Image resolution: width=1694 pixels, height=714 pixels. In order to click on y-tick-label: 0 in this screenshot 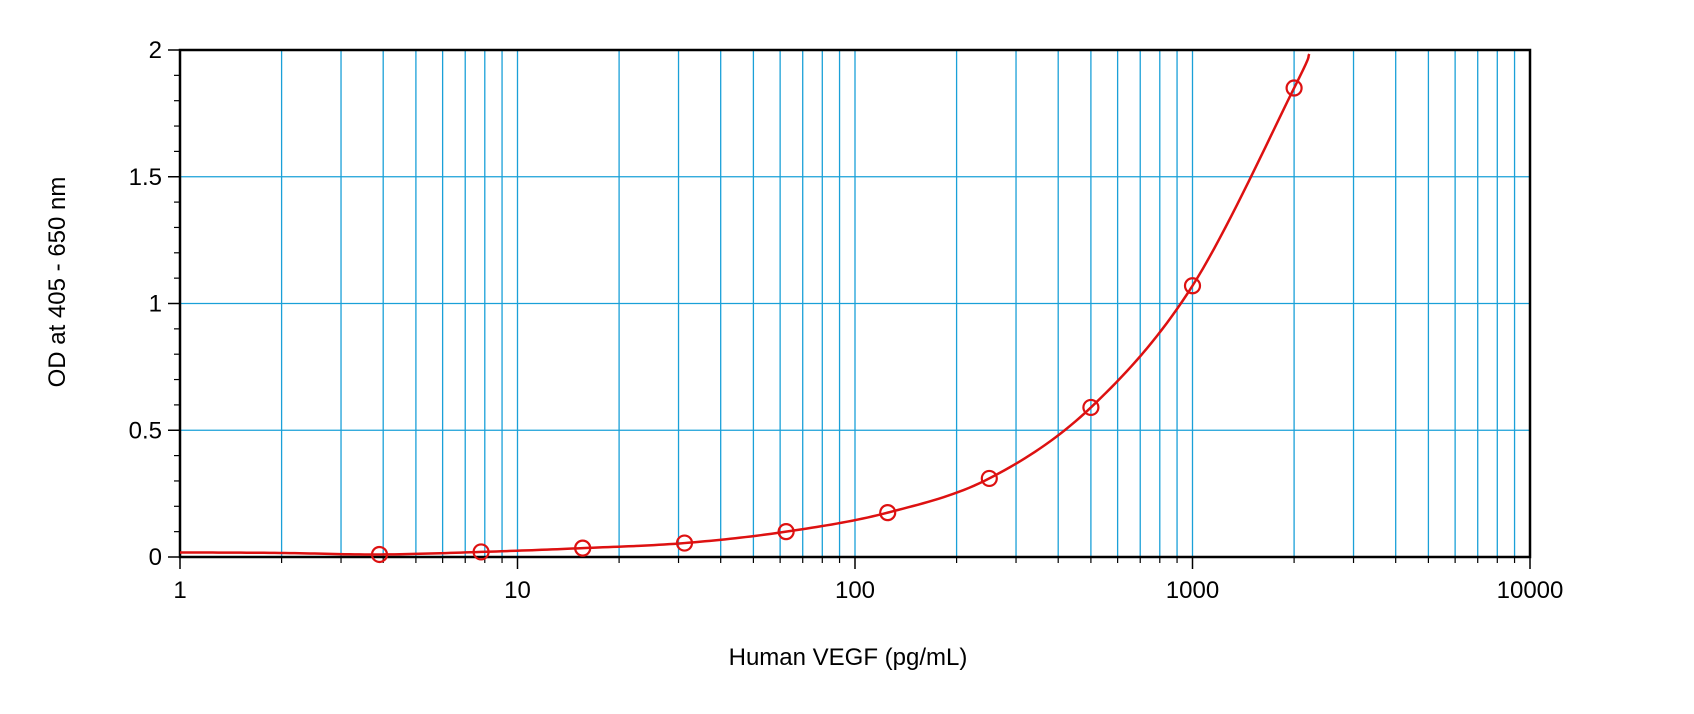, I will do `click(155, 557)`.